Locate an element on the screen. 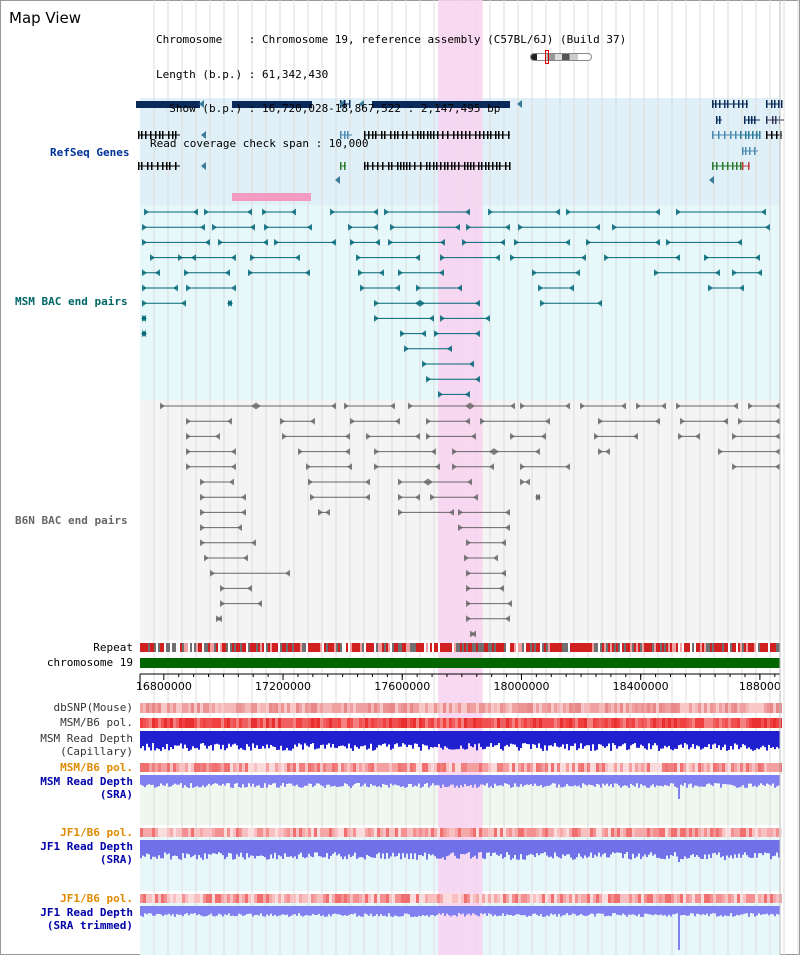 The image size is (800, 955). msm-b6-pol-label: MSM/B6 pol. is located at coordinates (96, 722).